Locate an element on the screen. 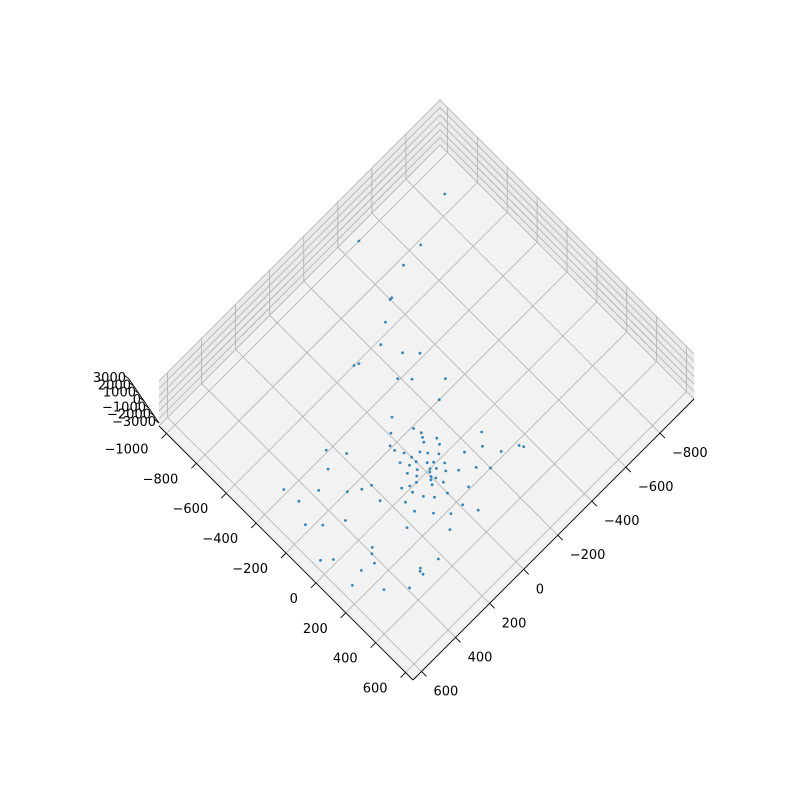 The image size is (800, 800). y-tick-label: −400 is located at coordinates (622, 521).